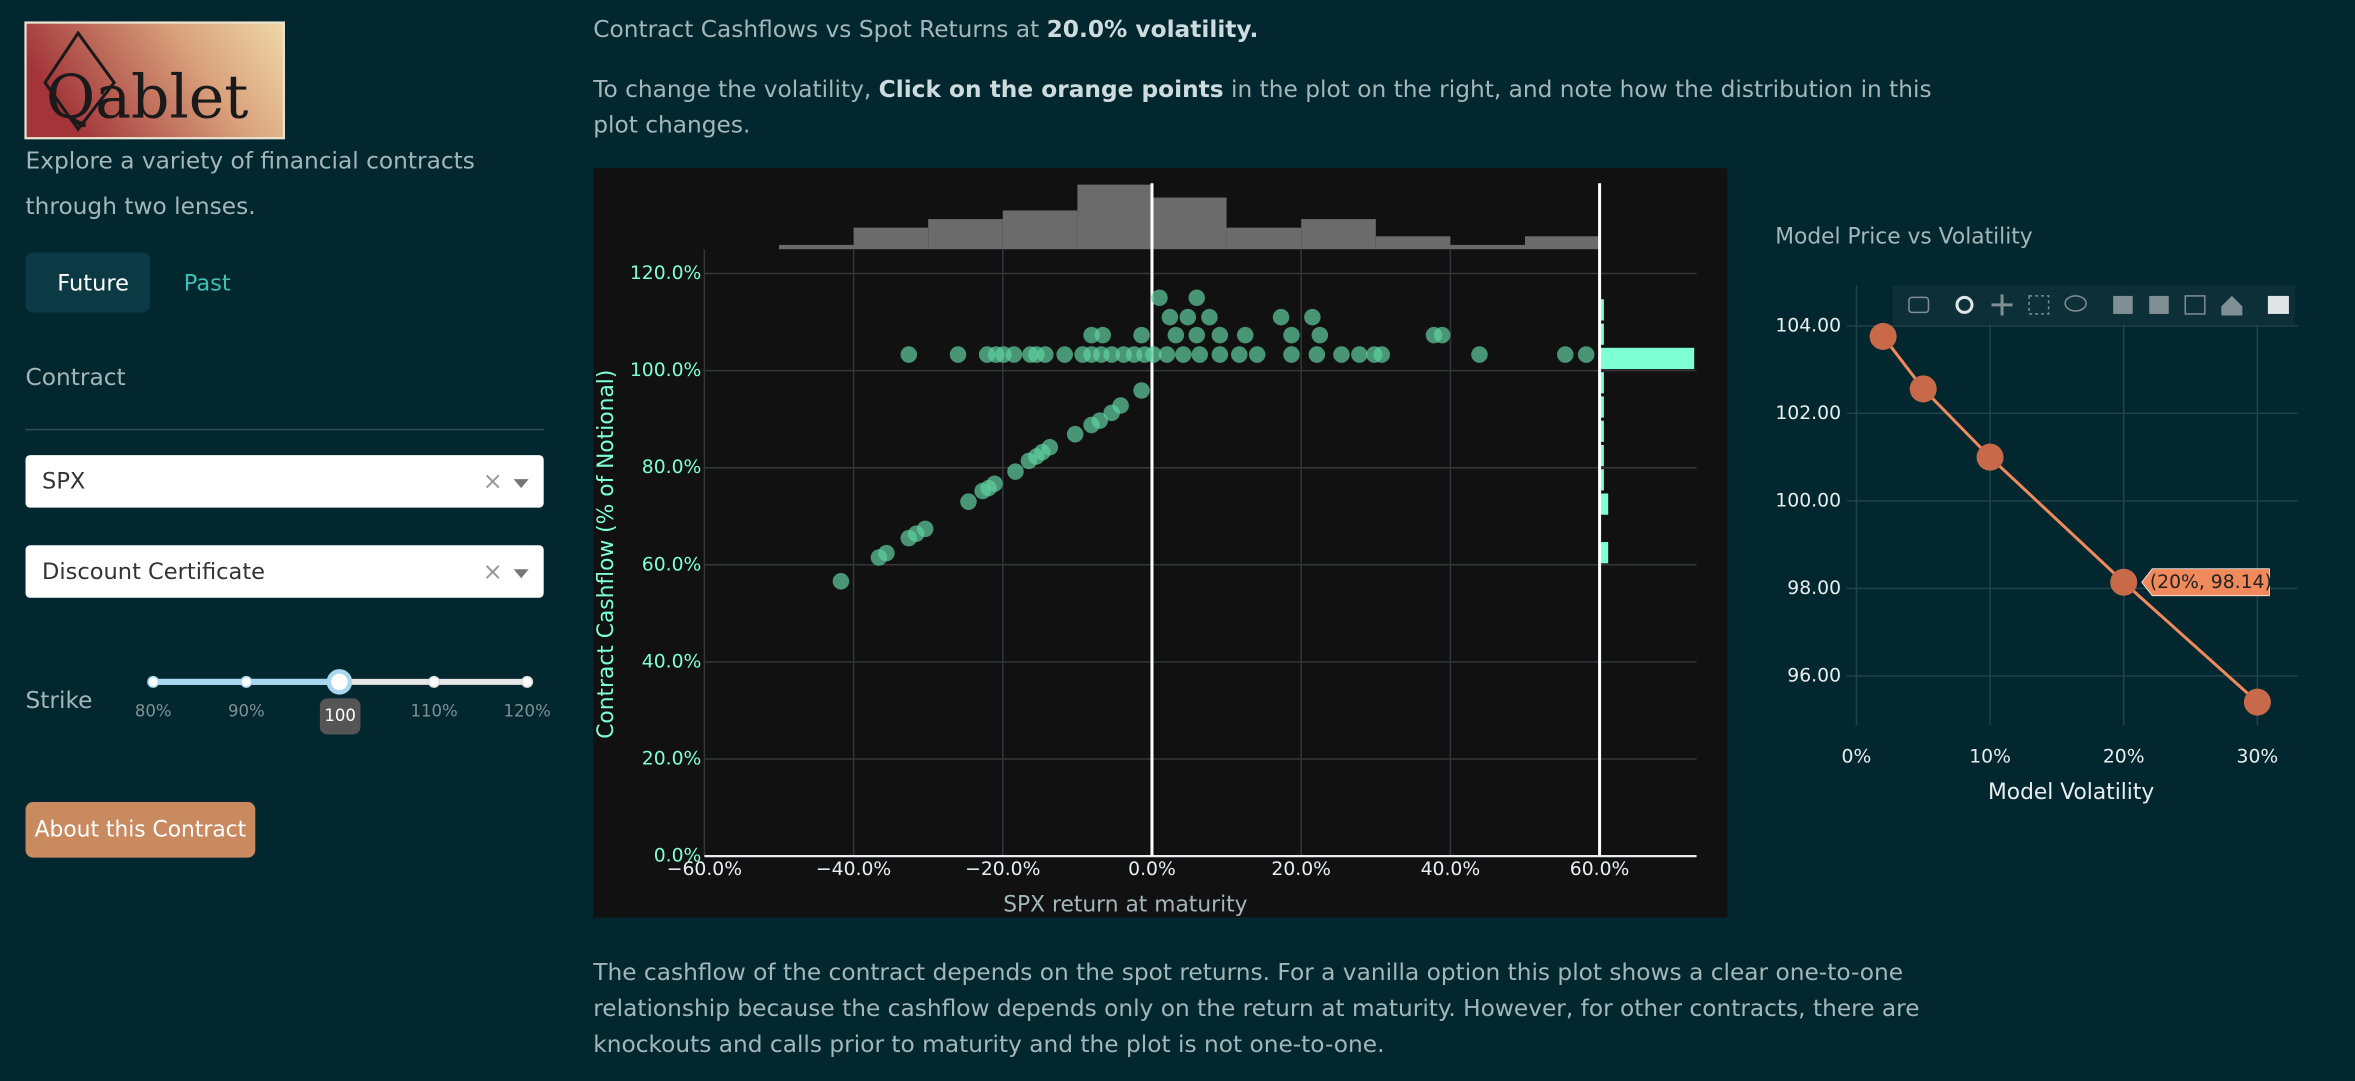 The height and width of the screenshot is (1081, 2355). I want to click on icon-zoom-out, so click(2159, 304).